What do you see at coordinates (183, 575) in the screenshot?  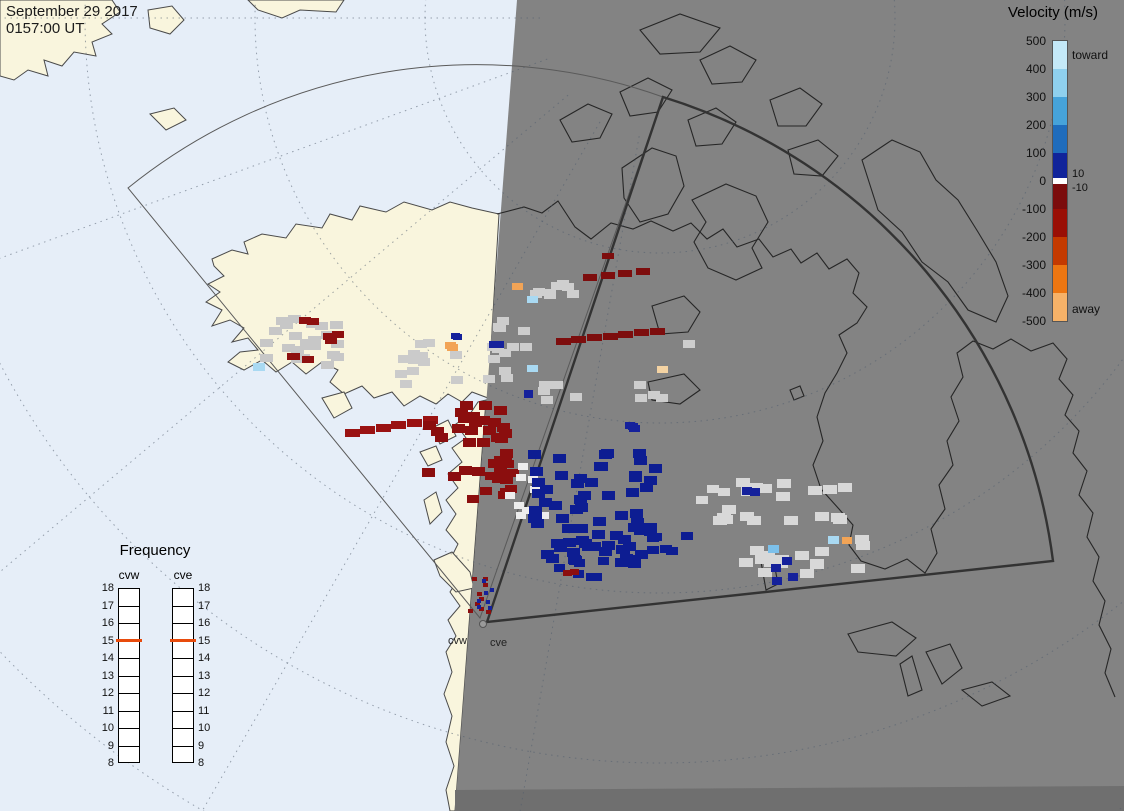 I see `freq-column-label-cve: cve` at bounding box center [183, 575].